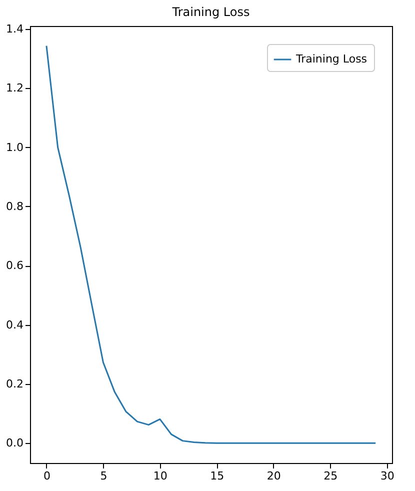  Describe the element at coordinates (15, 206) in the screenshot. I see `y-tick-label: 0.8` at that location.